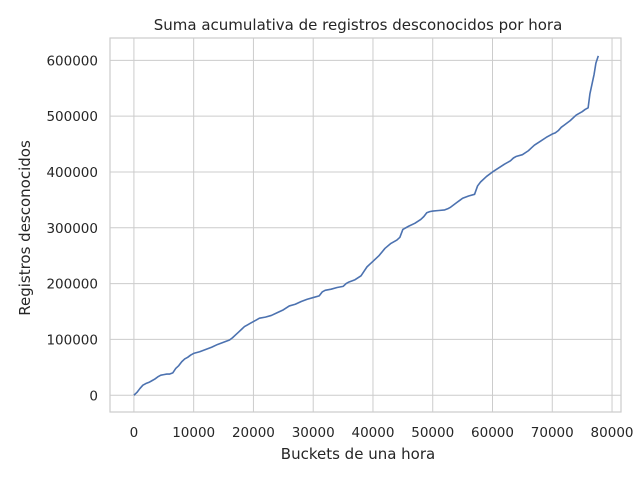 The width and height of the screenshot is (640, 480). Describe the element at coordinates (93, 396) in the screenshot. I see `y-tick-label: 0` at that location.